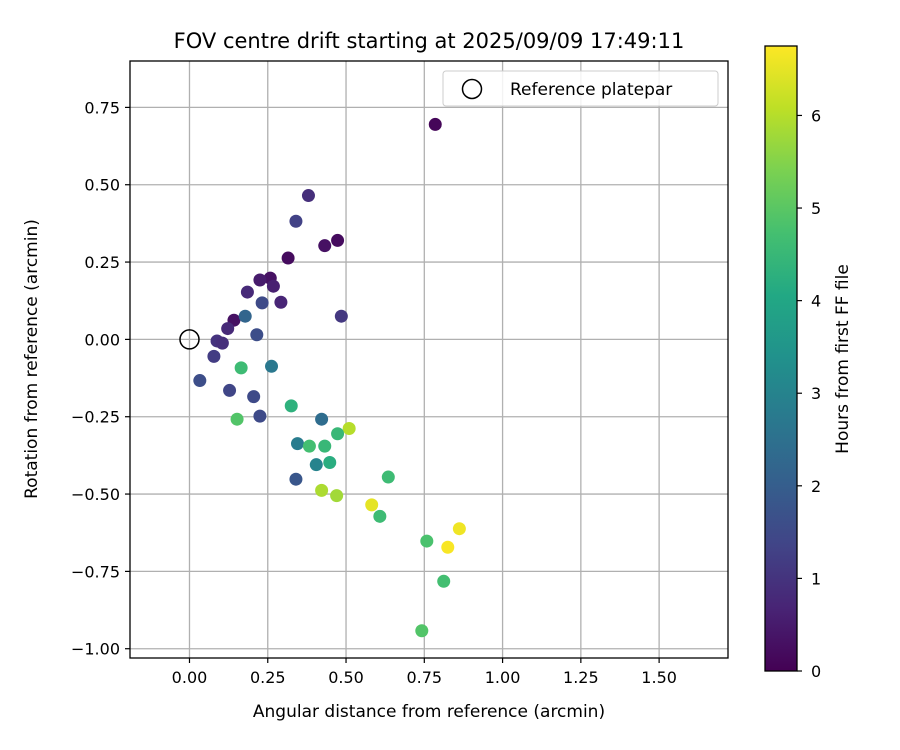 The height and width of the screenshot is (750, 900). Describe the element at coordinates (591, 90) in the screenshot. I see `legend-label-reference: Reference platepar` at that location.